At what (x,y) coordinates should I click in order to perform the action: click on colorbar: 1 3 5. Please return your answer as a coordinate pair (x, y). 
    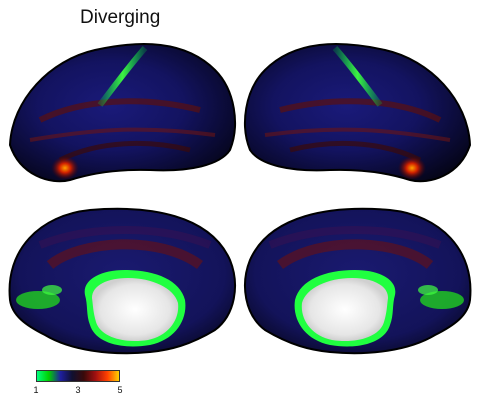
    Looking at the image, I should click on (78, 384).